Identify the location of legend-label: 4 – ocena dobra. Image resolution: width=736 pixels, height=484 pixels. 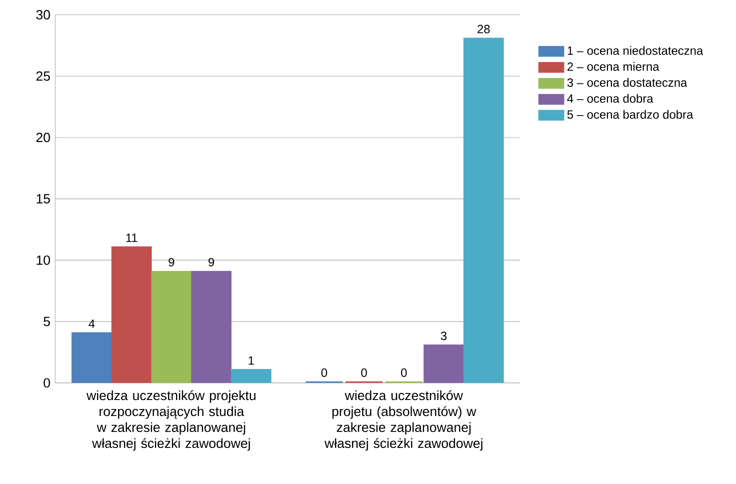
(610, 98).